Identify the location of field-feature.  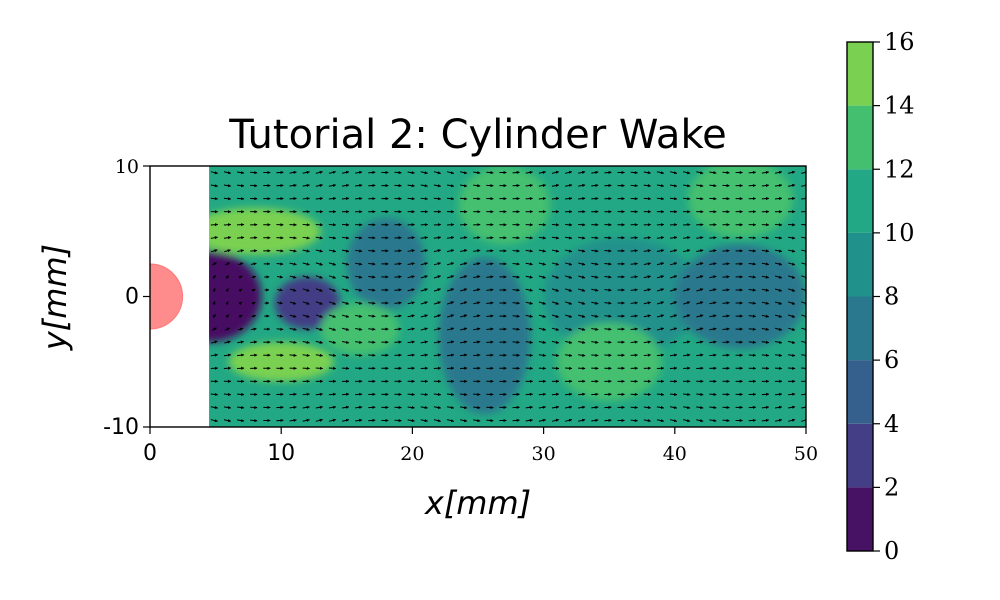
(484, 335).